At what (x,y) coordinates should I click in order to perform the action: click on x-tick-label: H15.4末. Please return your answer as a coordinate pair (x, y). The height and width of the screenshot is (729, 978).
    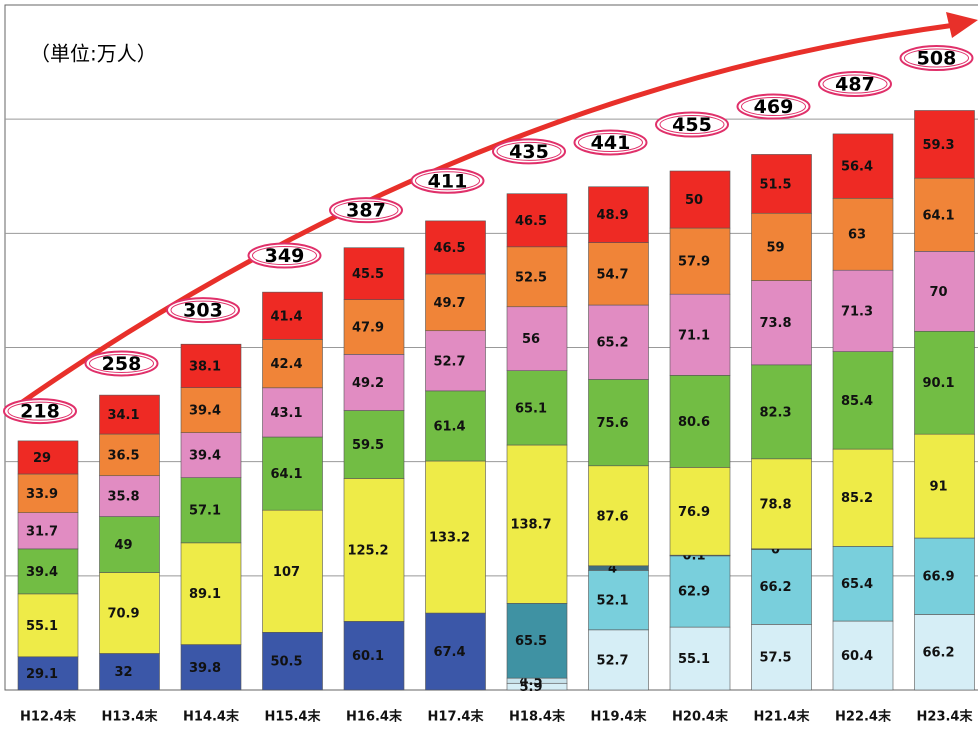
    Looking at the image, I should click on (293, 717).